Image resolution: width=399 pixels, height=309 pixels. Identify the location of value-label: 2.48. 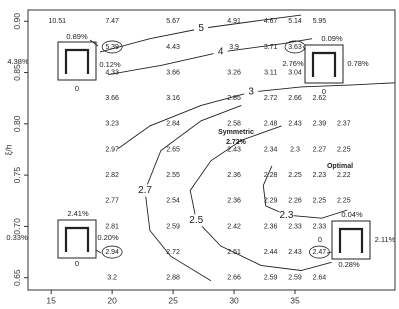
(271, 124).